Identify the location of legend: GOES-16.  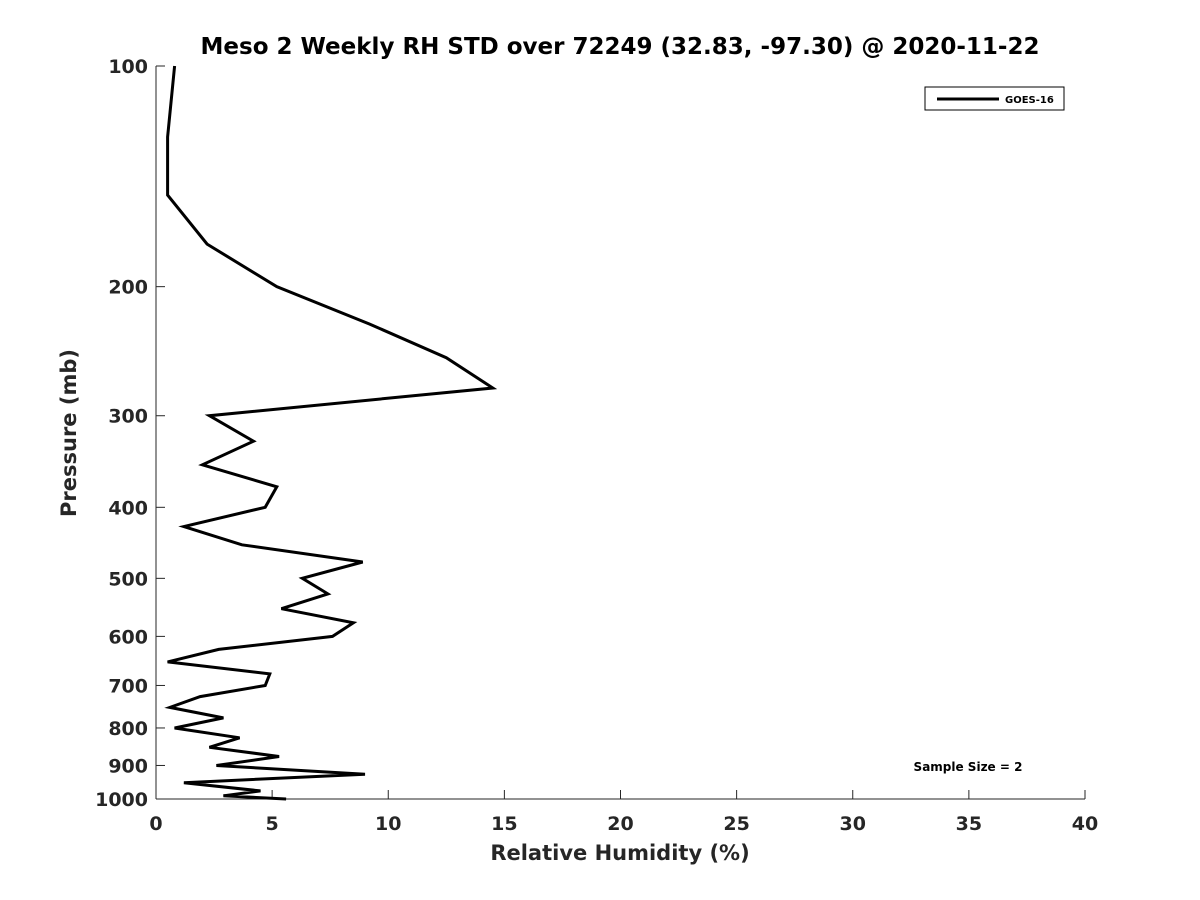
(994, 98).